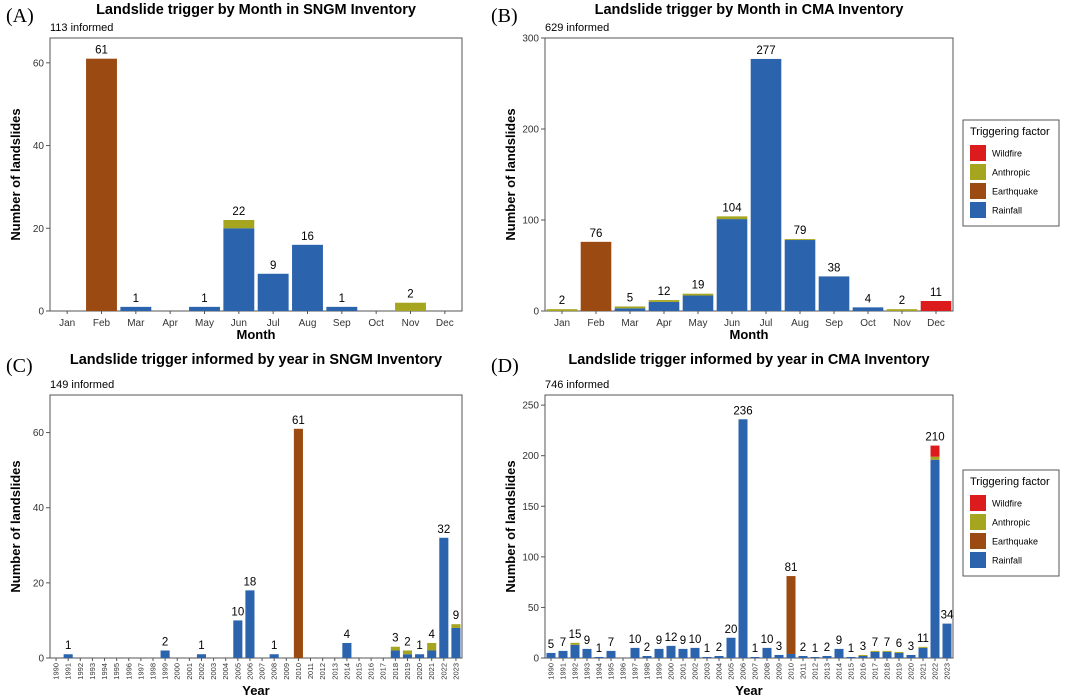 The height and width of the screenshot is (697, 1065). What do you see at coordinates (577, 28) in the screenshot?
I see `chart-subtitle: 629 informed` at bounding box center [577, 28].